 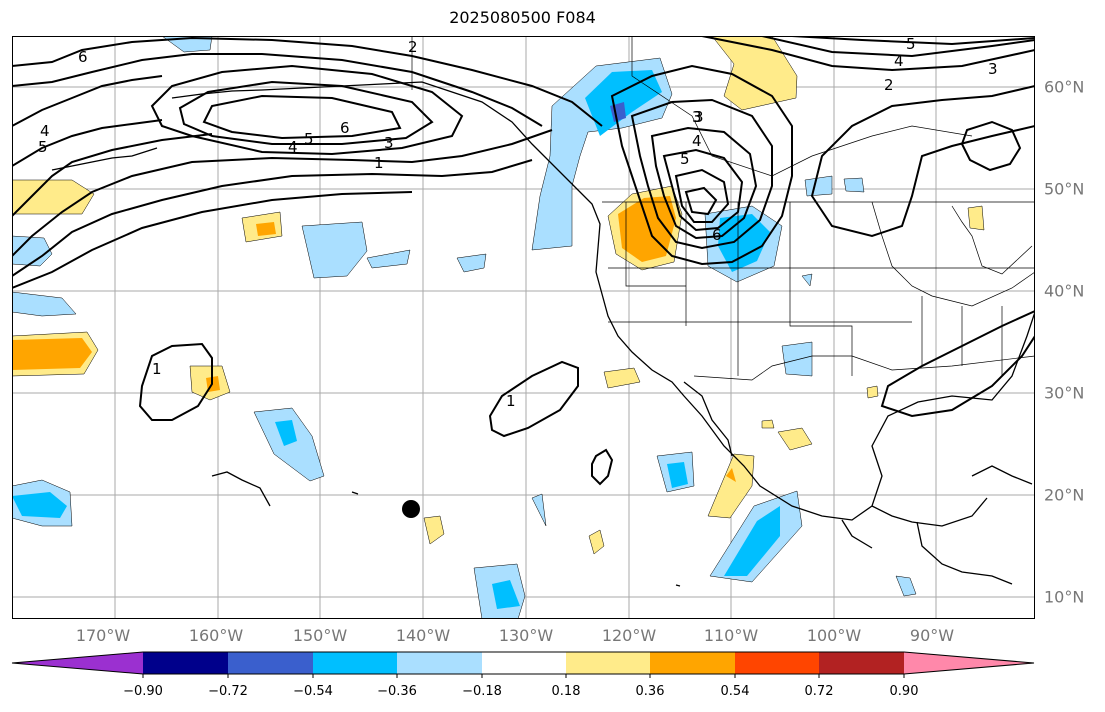 What do you see at coordinates (566, 691) in the screenshot?
I see `colorbar-tick-label: 0.18` at bounding box center [566, 691].